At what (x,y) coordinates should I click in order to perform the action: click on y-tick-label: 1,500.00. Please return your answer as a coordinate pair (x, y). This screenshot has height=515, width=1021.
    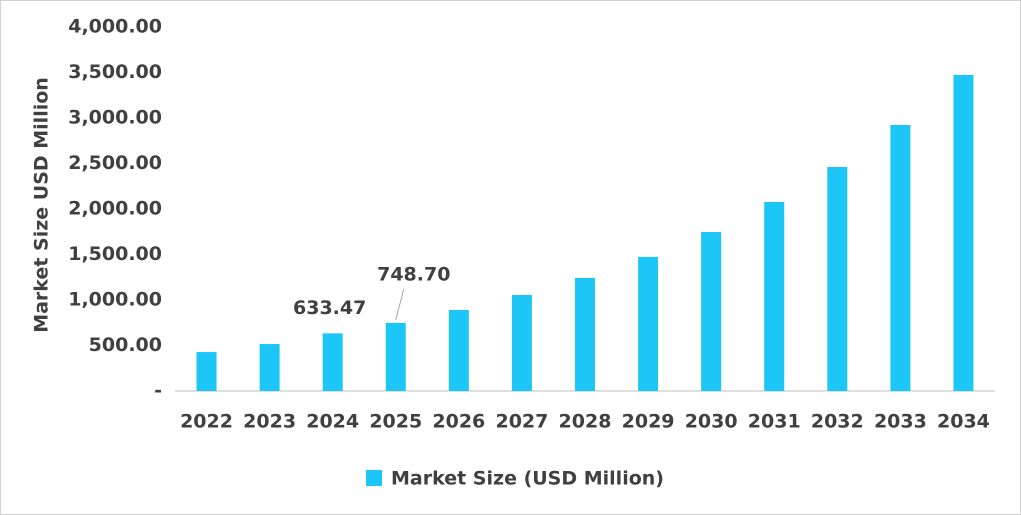
    Looking at the image, I should click on (115, 254).